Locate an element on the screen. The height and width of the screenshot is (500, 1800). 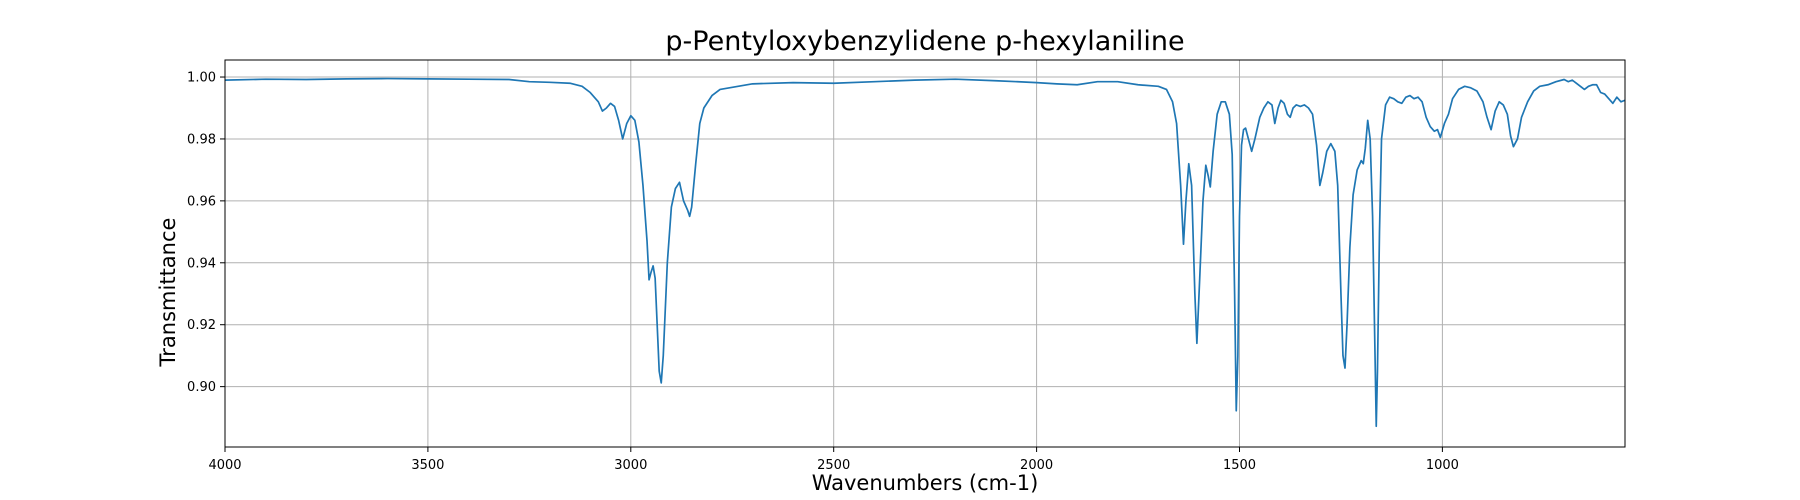
y-tick-label: 0.92 is located at coordinates (201, 325).